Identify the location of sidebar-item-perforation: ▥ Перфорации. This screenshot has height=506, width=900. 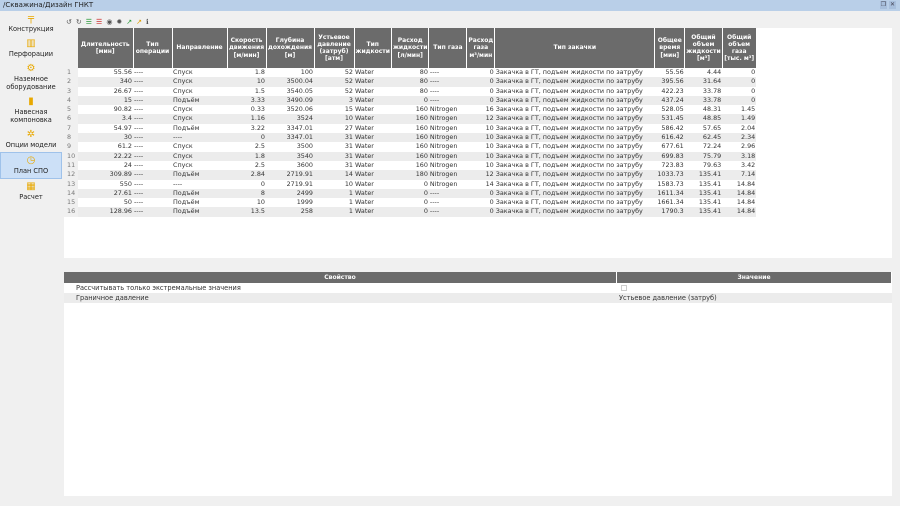
(31, 48).